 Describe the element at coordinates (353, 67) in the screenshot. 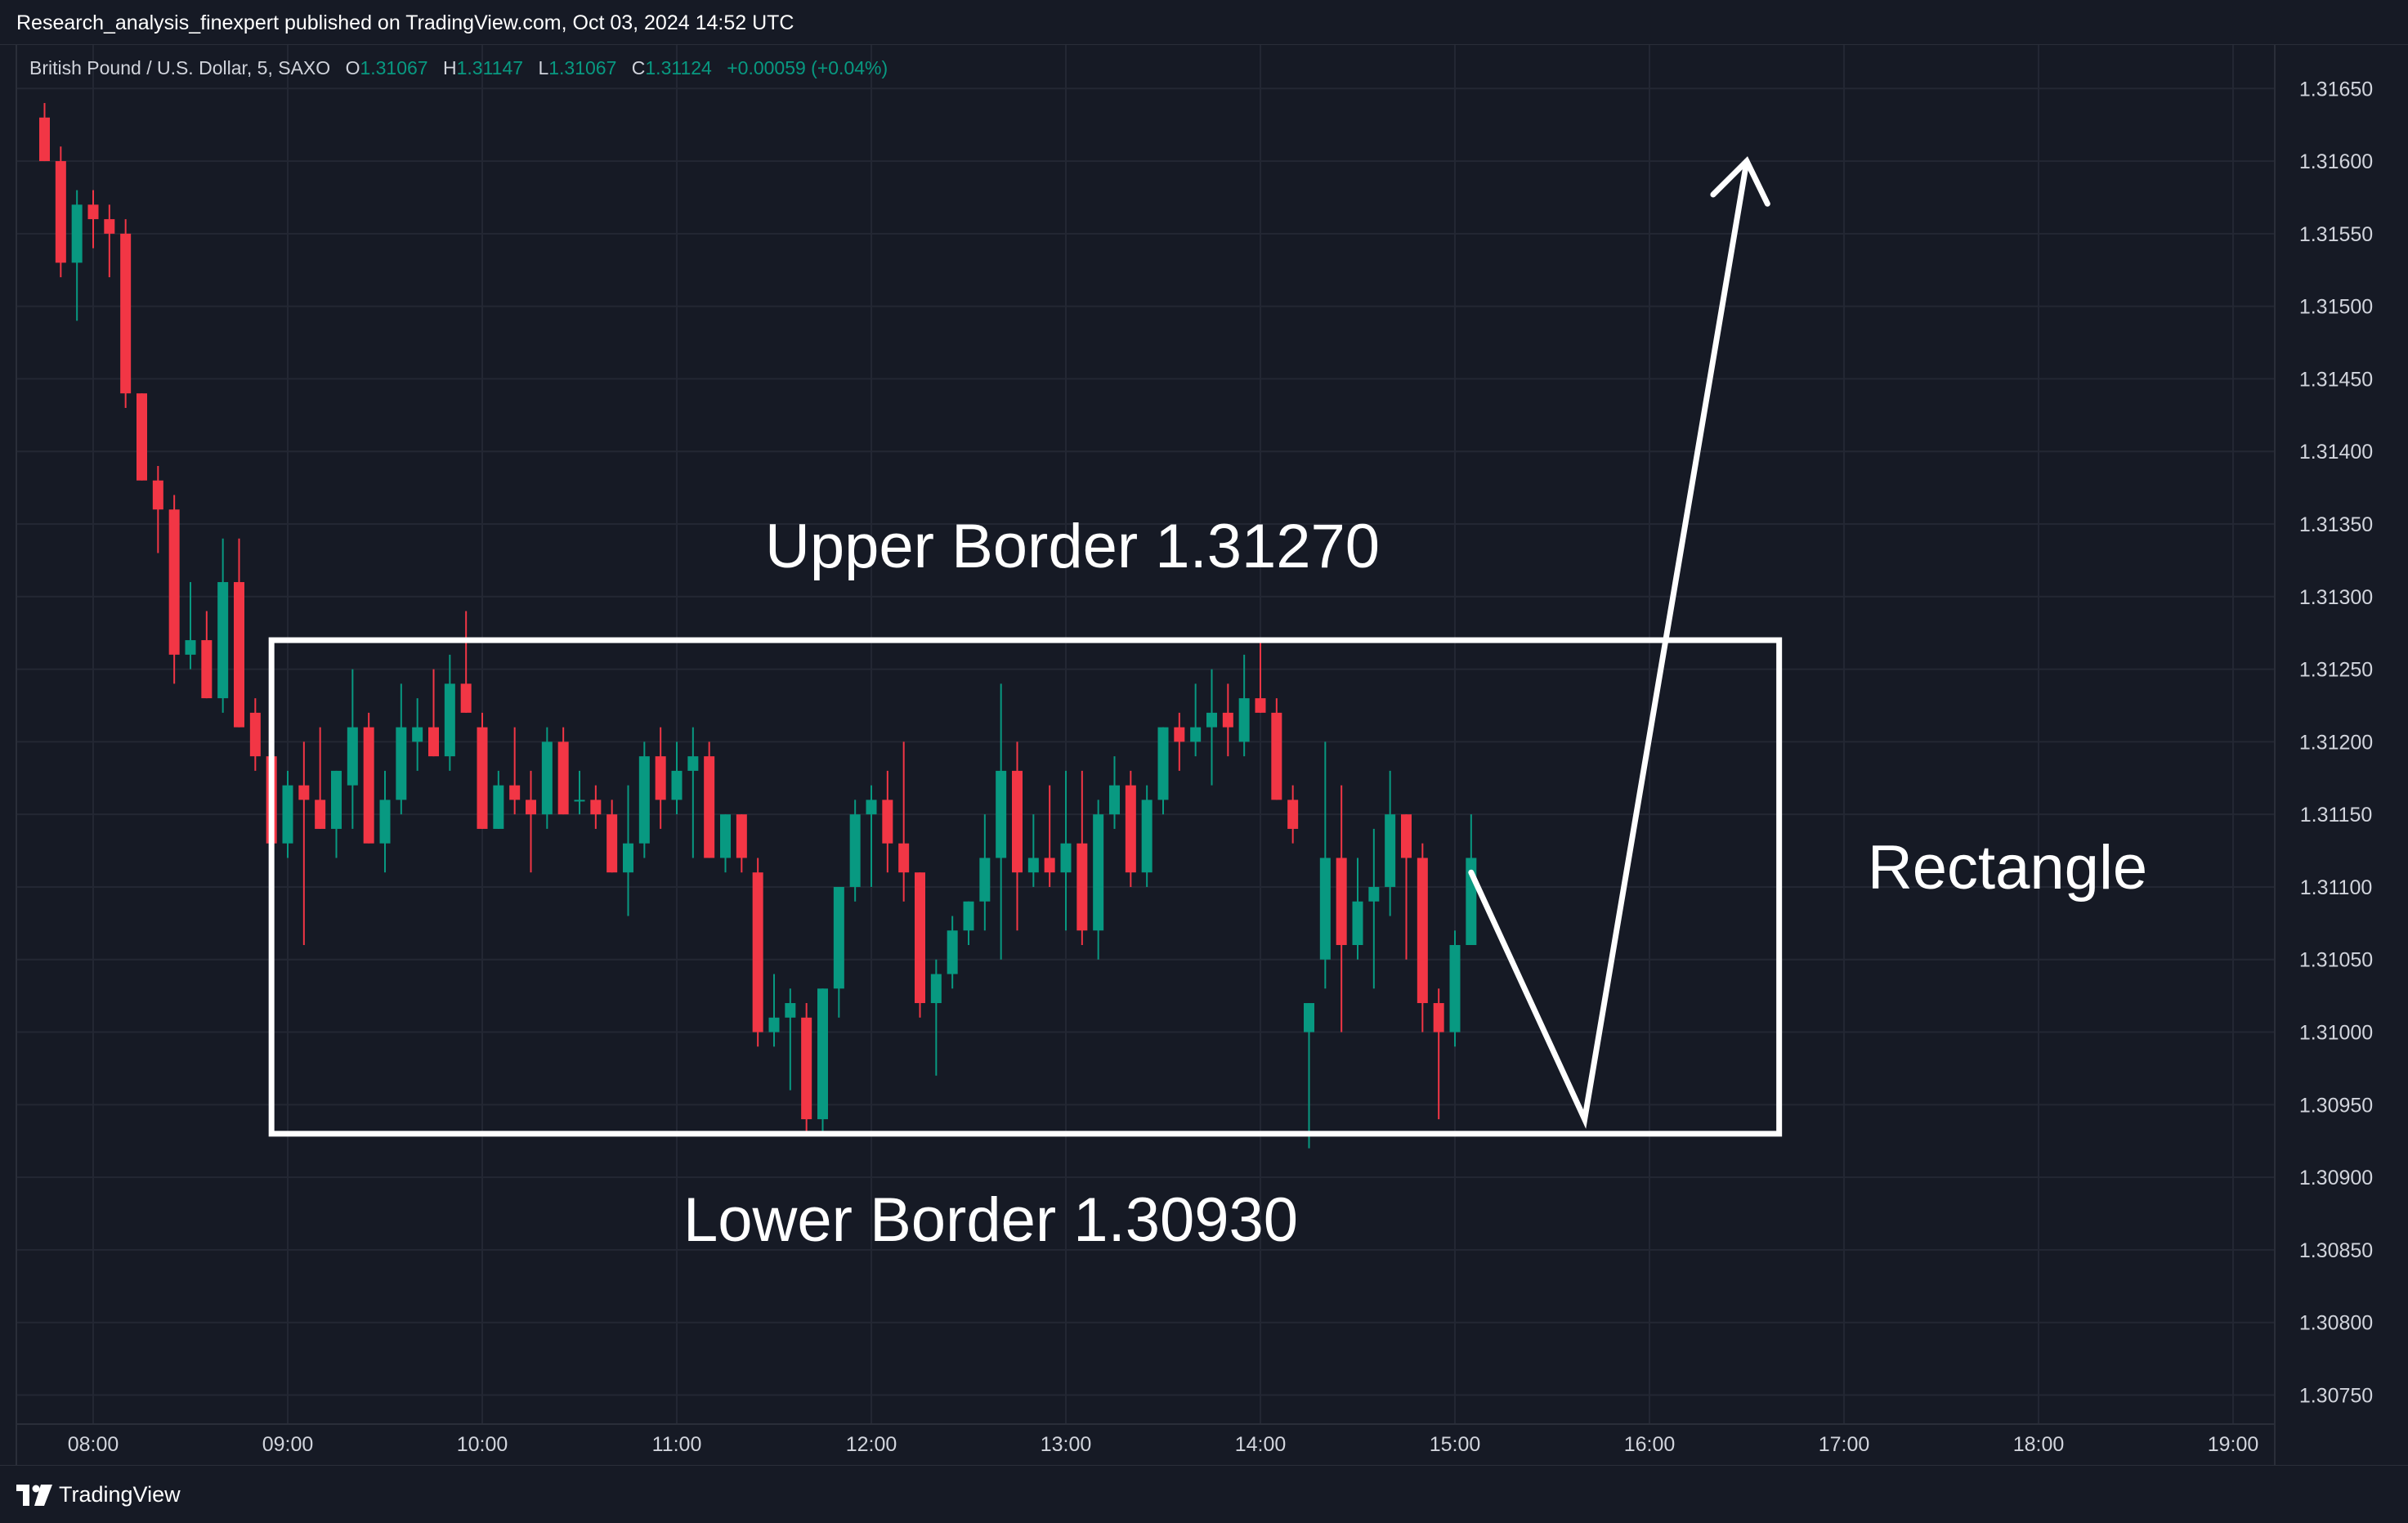

I see `open-label: O` at that location.